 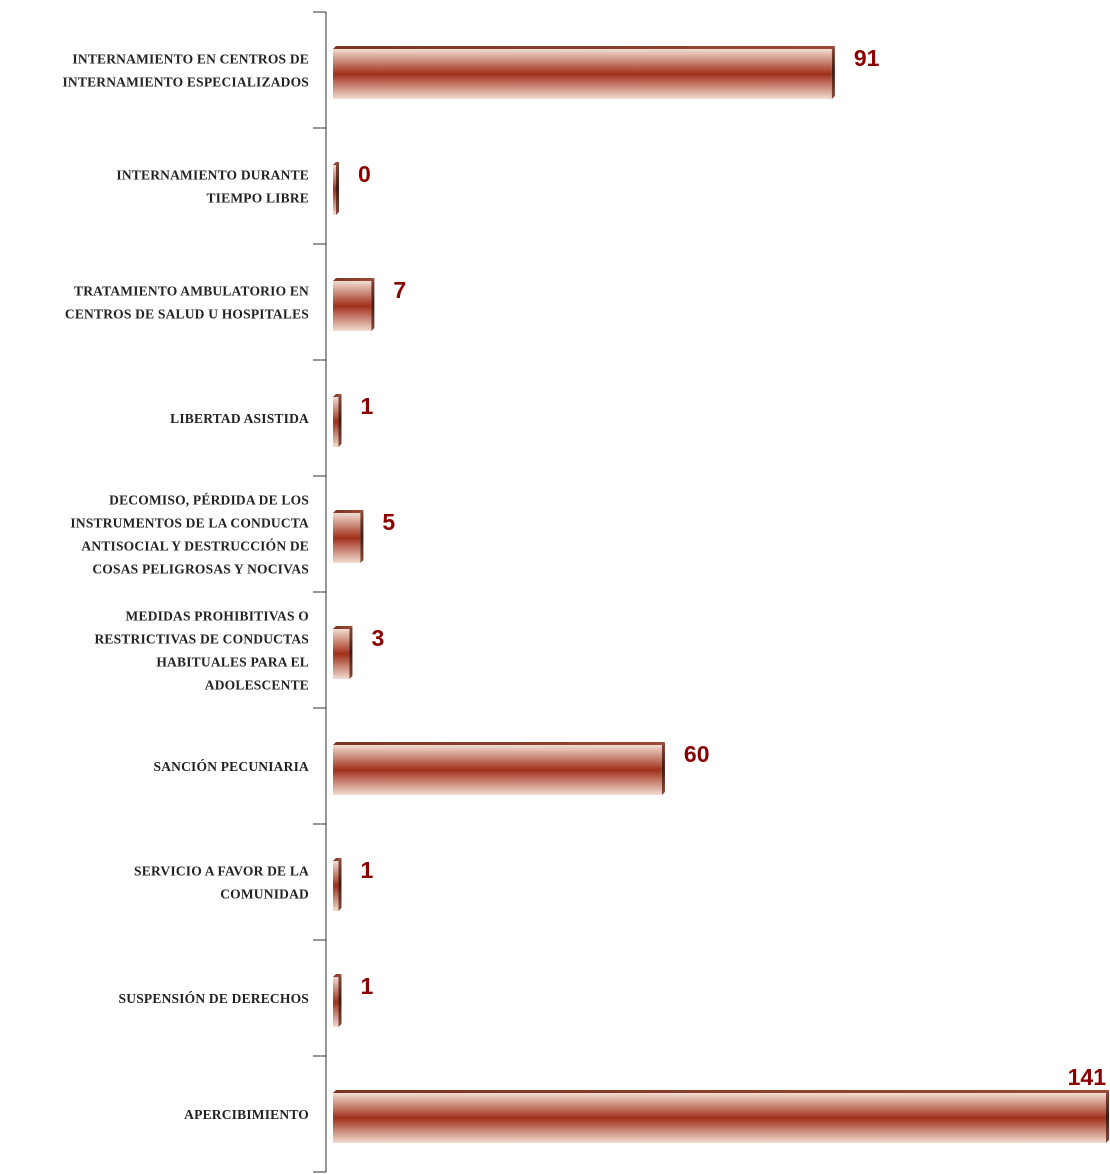 I want to click on value-label: 3, so click(x=377, y=638).